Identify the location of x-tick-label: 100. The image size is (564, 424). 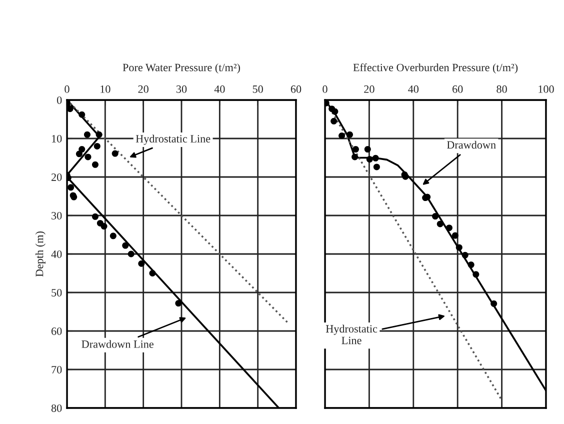
(546, 89).